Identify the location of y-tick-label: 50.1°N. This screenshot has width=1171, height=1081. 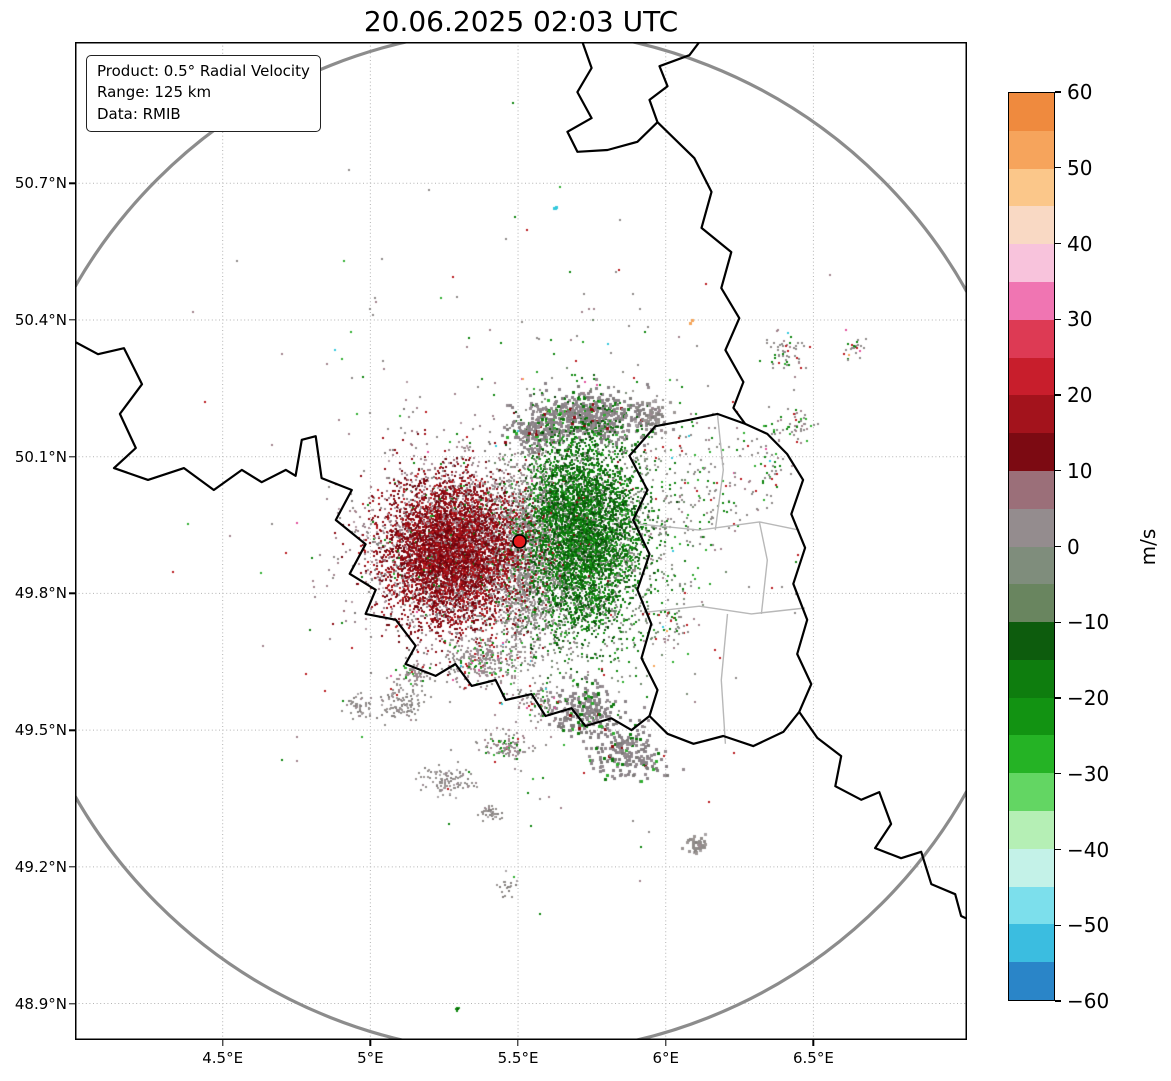
(40, 456).